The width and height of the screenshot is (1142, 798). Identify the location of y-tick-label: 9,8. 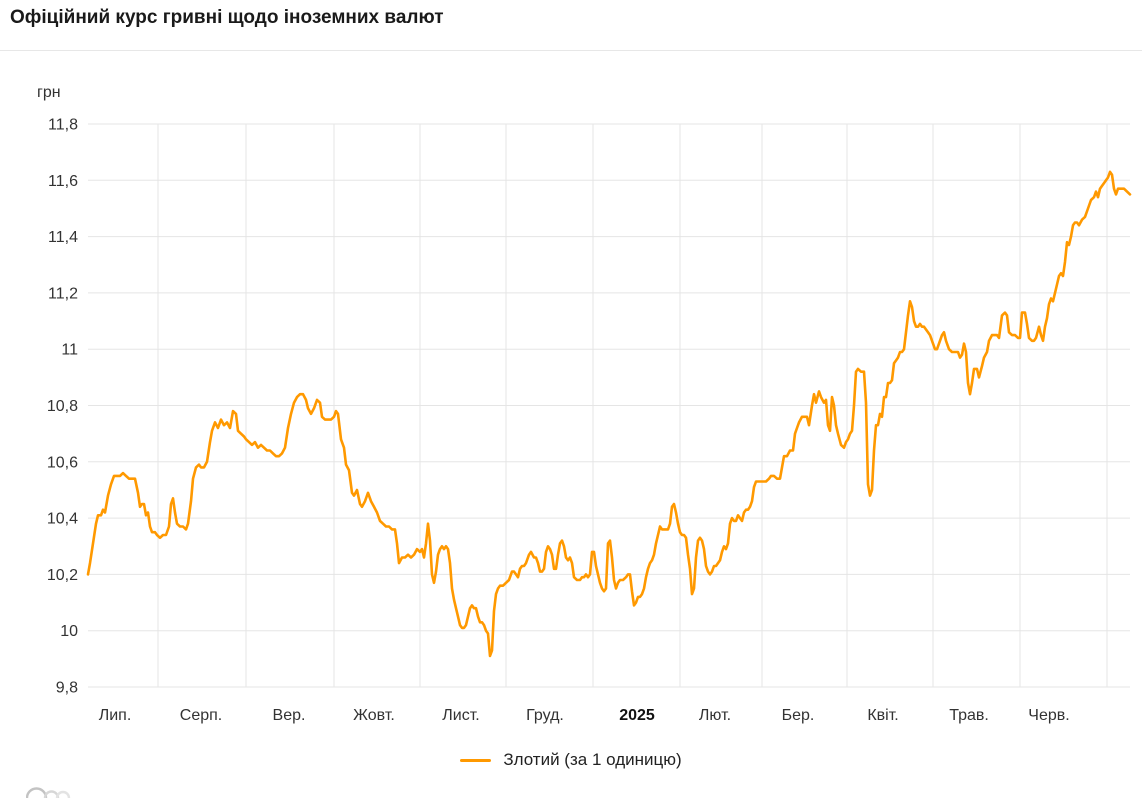
(67, 688).